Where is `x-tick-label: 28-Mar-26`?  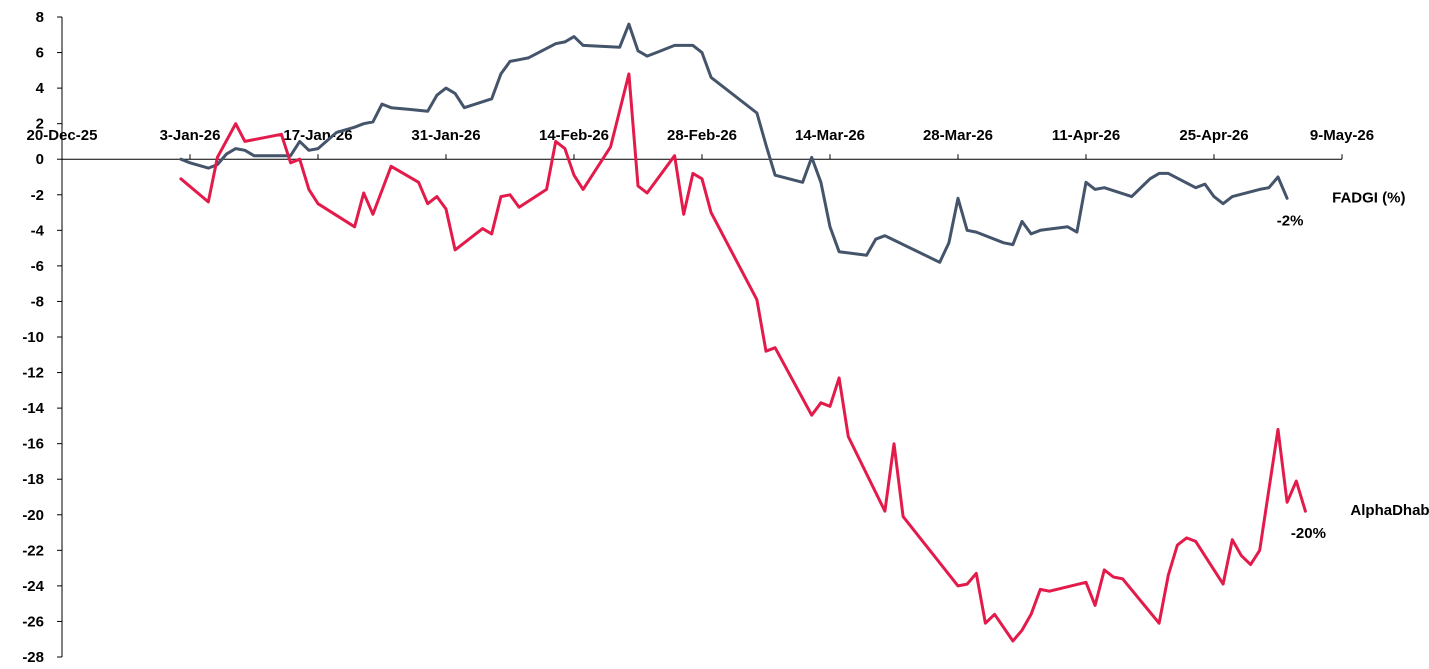
x-tick-label: 28-Mar-26 is located at coordinates (958, 135).